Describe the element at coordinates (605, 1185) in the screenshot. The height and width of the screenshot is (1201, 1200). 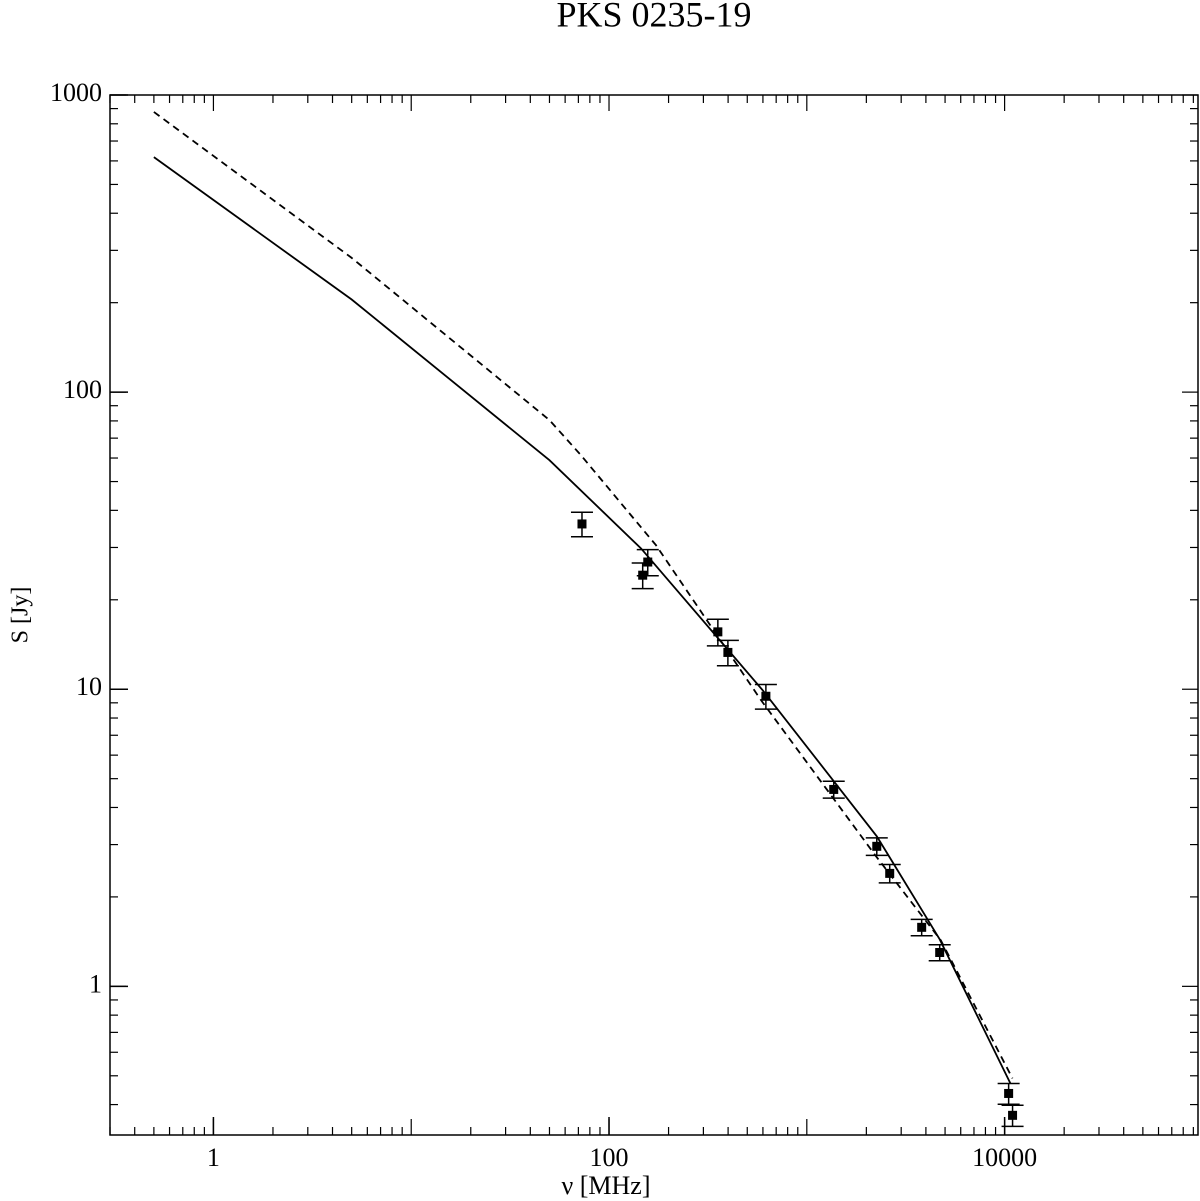
I see `x-axis-label: ν [MHz]` at that location.